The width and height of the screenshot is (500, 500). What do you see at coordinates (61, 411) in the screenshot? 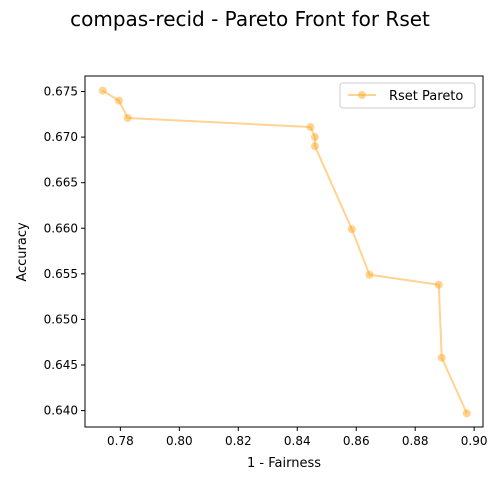
I see `y-tick-label: 0.640` at bounding box center [61, 411].